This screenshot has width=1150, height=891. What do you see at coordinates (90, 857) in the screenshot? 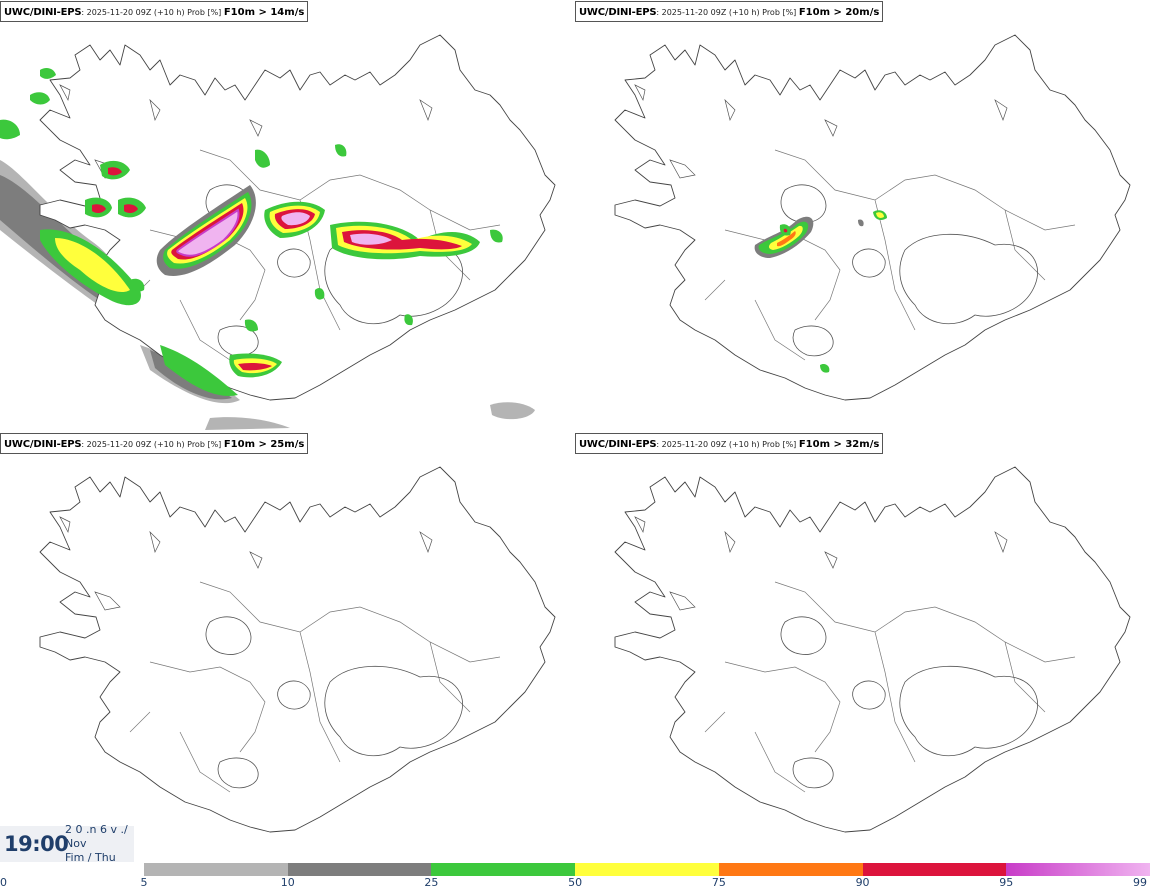
I see `valid-weekday: Fim / Thu` at bounding box center [90, 857].